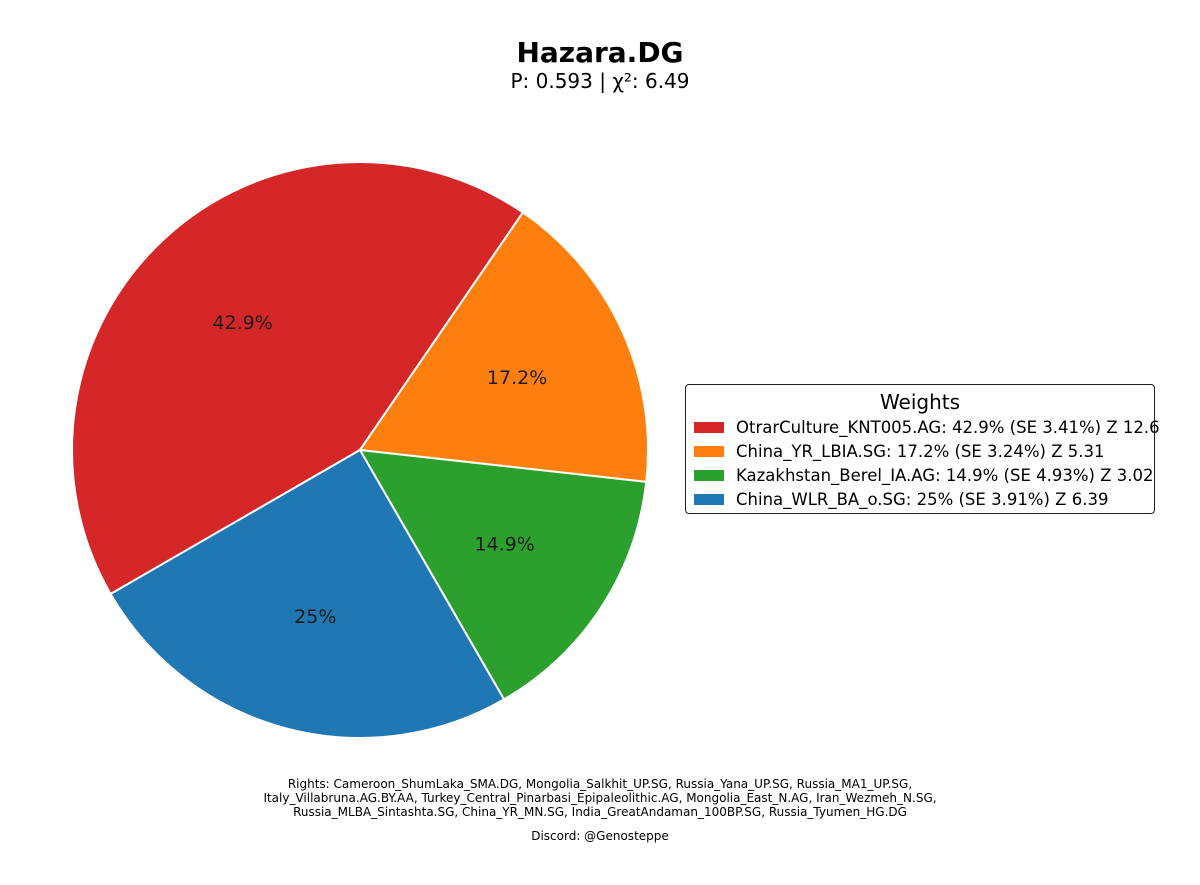 This screenshot has height=885, width=1200. What do you see at coordinates (242, 323) in the screenshot?
I see `slice-percent-label: 42.9%` at bounding box center [242, 323].